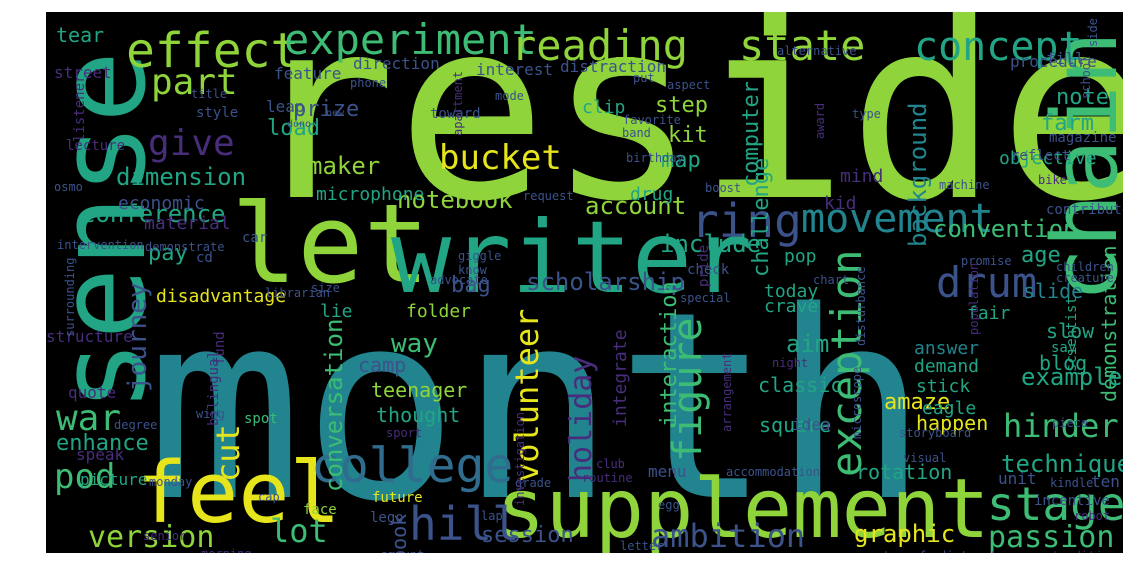 Image resolution: width=1140 pixels, height=587 pixels. What do you see at coordinates (320, 510) in the screenshot?
I see `word-face: face` at bounding box center [320, 510].